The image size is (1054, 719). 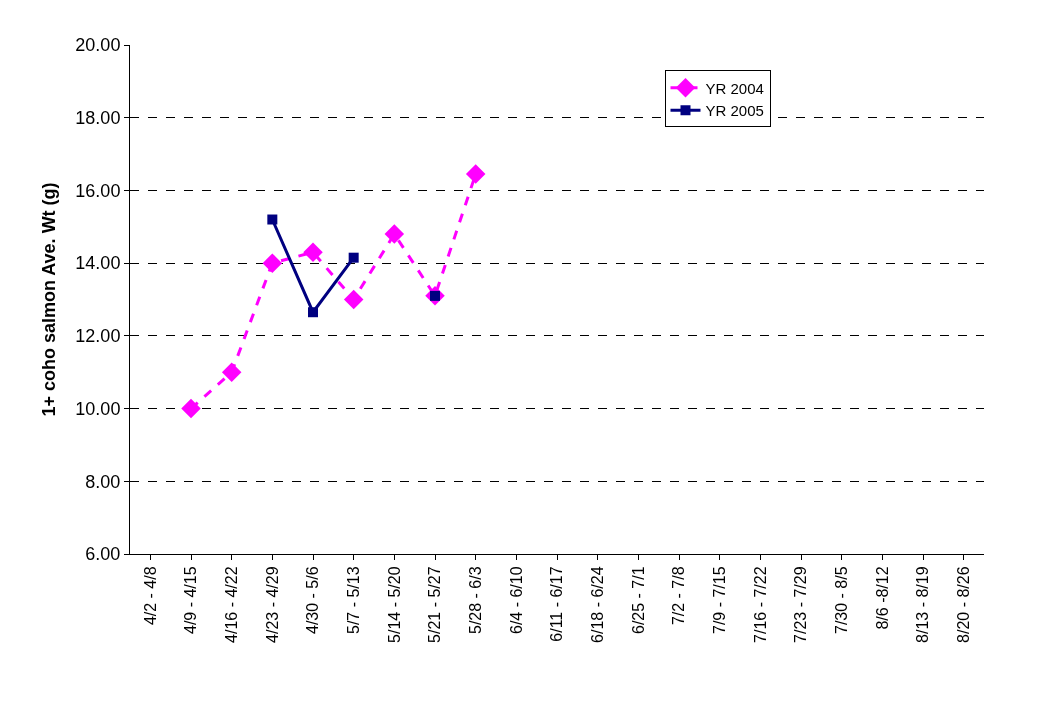 What do you see at coordinates (516, 600) in the screenshot?
I see `x-tick-label: 6/4 - 6/10` at bounding box center [516, 600].